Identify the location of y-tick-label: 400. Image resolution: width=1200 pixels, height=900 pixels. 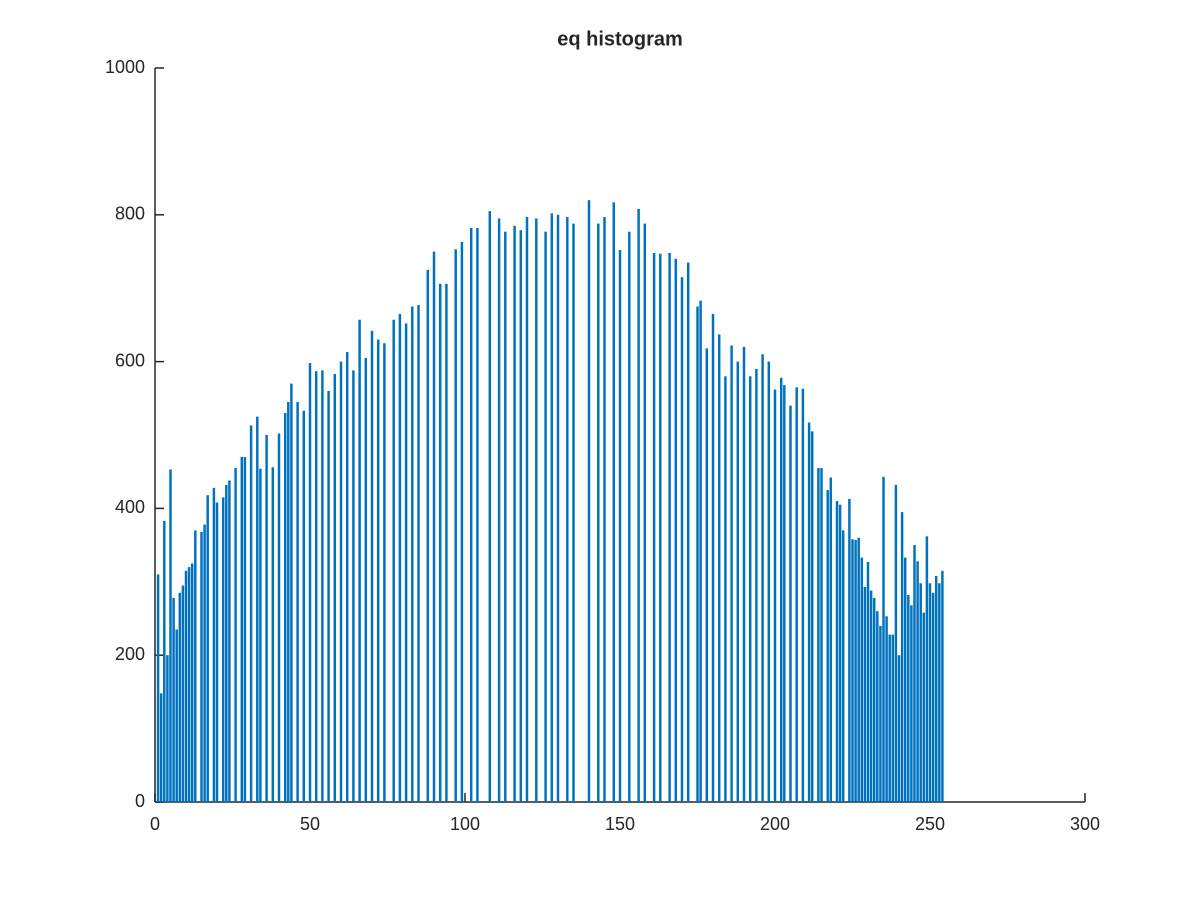
(130, 507).